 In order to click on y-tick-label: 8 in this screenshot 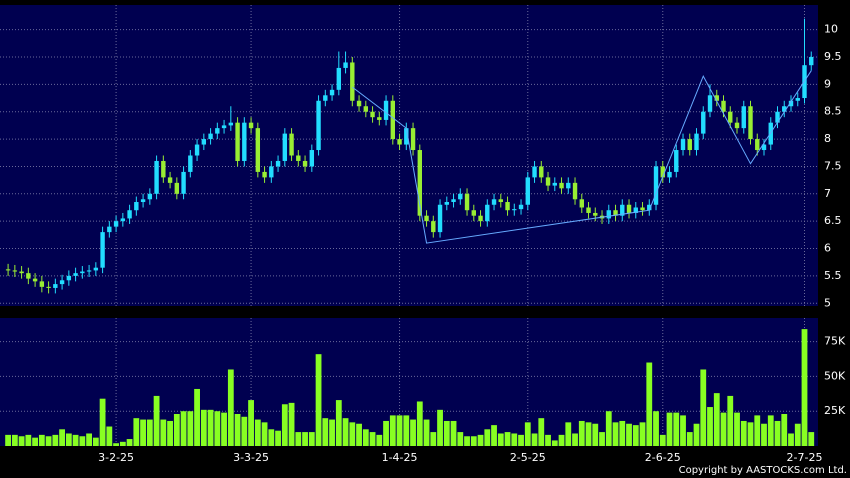, I will do `click(827, 138)`.